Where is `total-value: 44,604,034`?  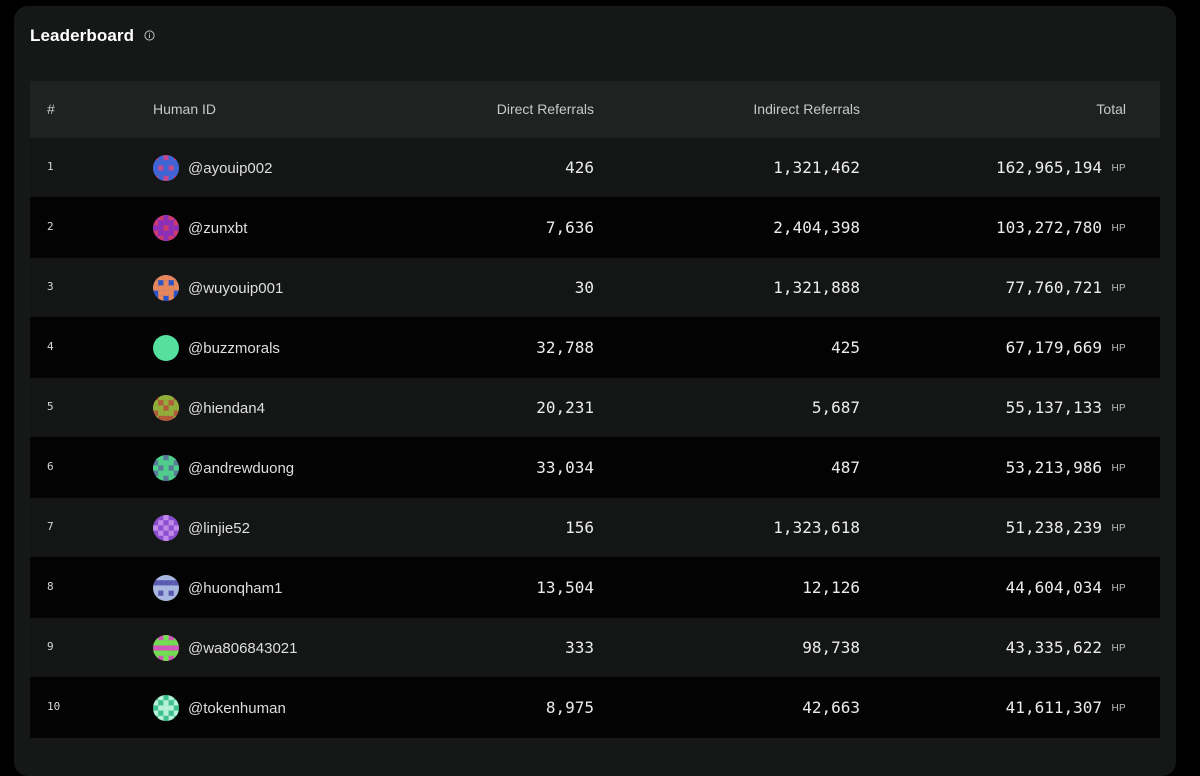 total-value: 44,604,034 is located at coordinates (1053, 587).